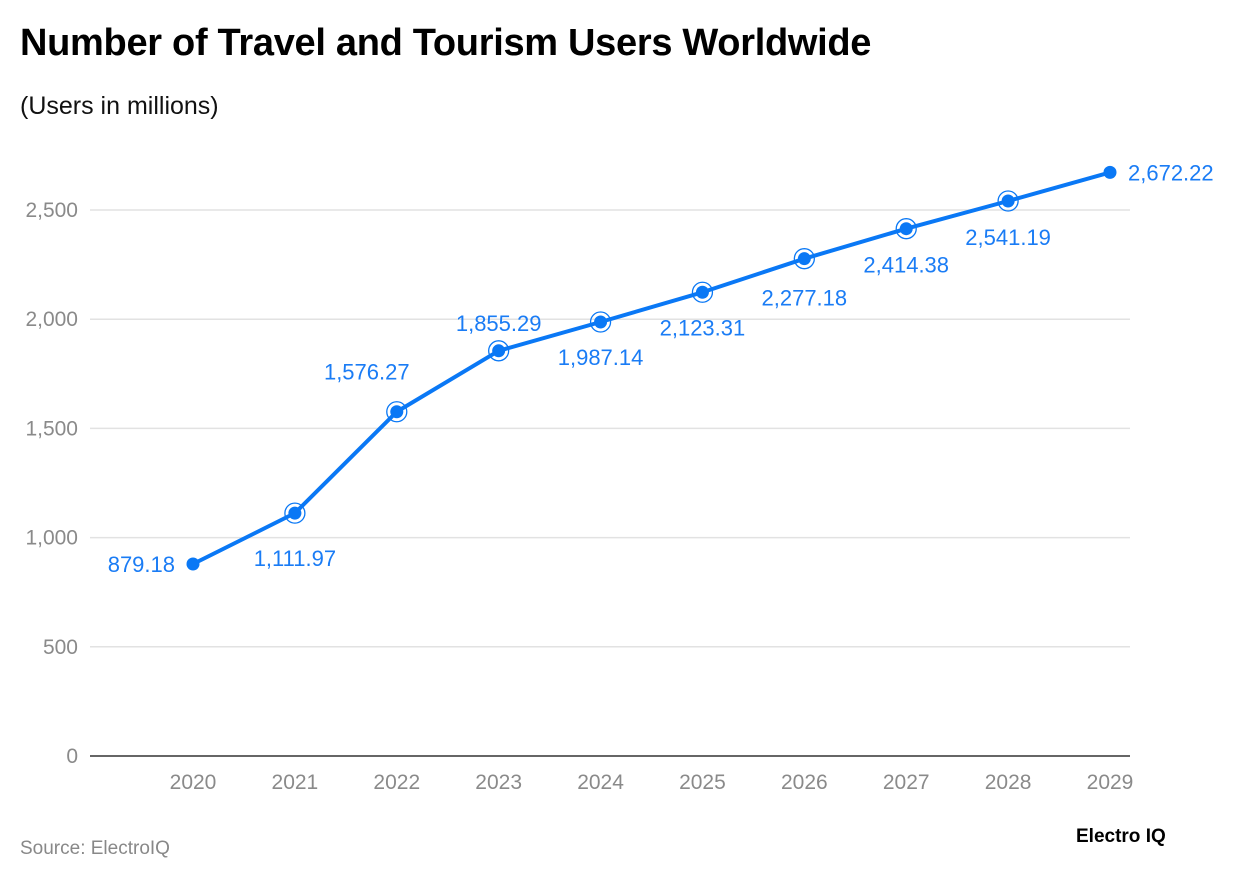 This screenshot has width=1240, height=882. What do you see at coordinates (600, 782) in the screenshot?
I see `x-tick-label: 2024` at bounding box center [600, 782].